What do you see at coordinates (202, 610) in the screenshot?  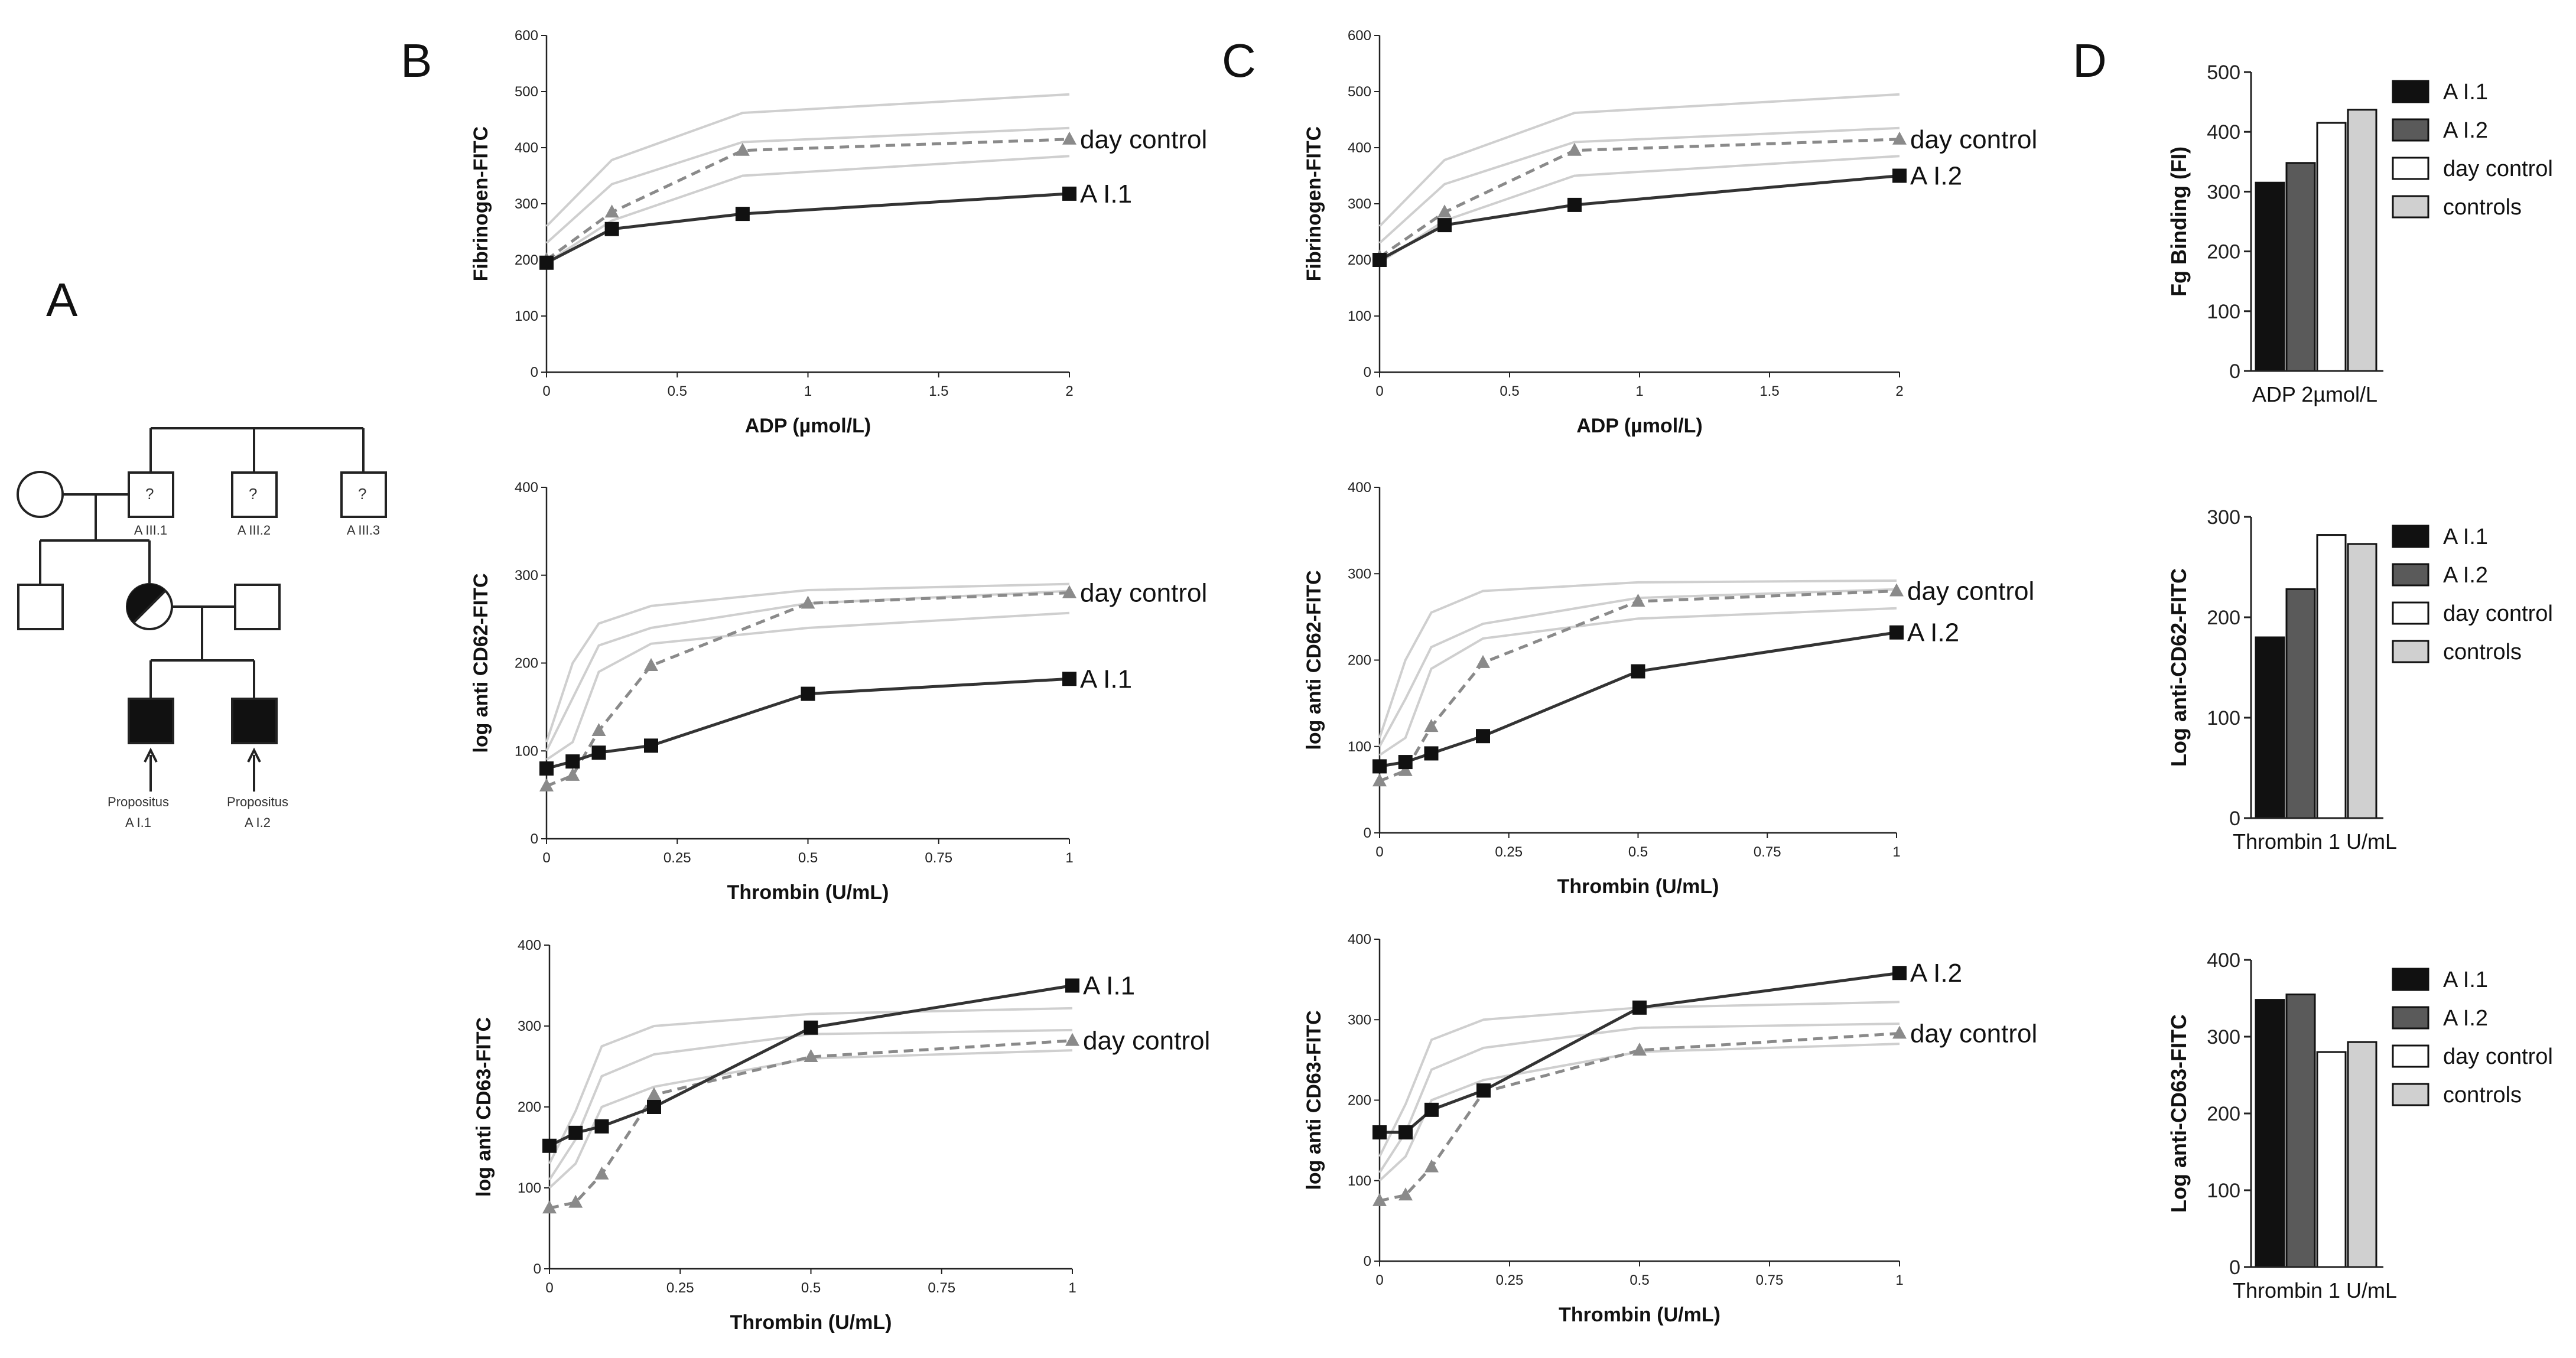 I see `pedigree-diagram` at bounding box center [202, 610].